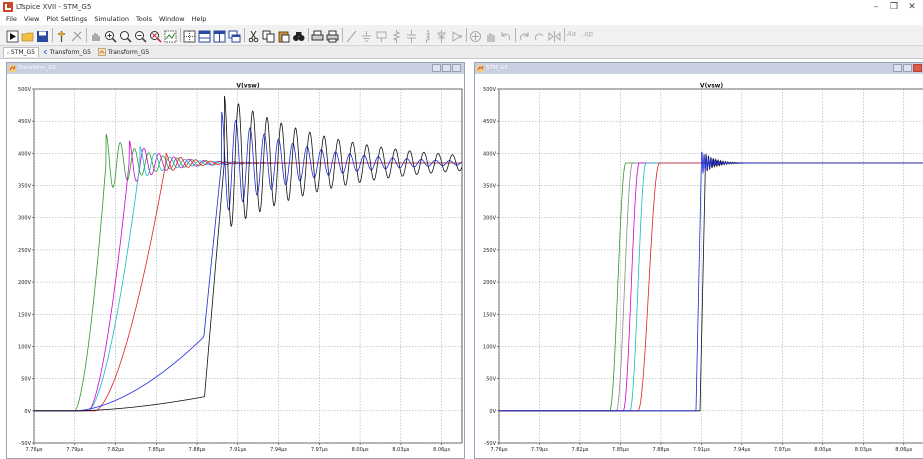 The height and width of the screenshot is (459, 923). Describe the element at coordinates (25, 90) in the screenshot. I see `y-tick-label: 500V` at that location.